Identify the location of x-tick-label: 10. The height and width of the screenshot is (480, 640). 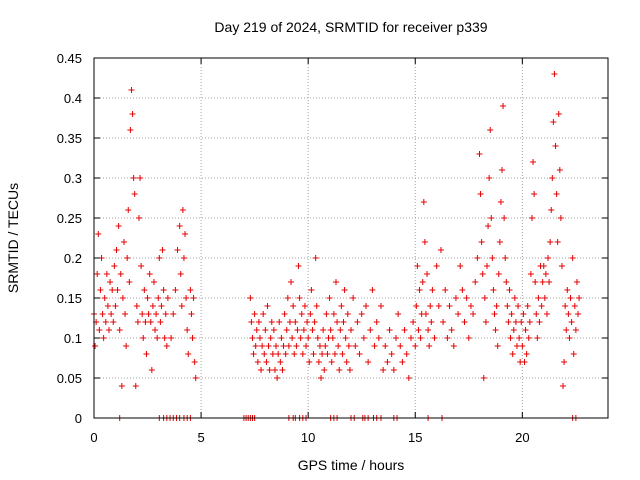
(308, 437).